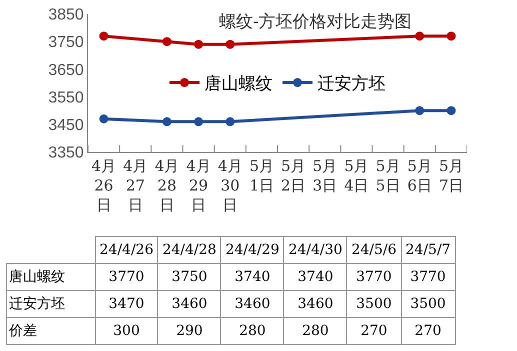 The width and height of the screenshot is (517, 351). What do you see at coordinates (126, 304) in the screenshot?
I see `data-label: 3470` at bounding box center [126, 304].